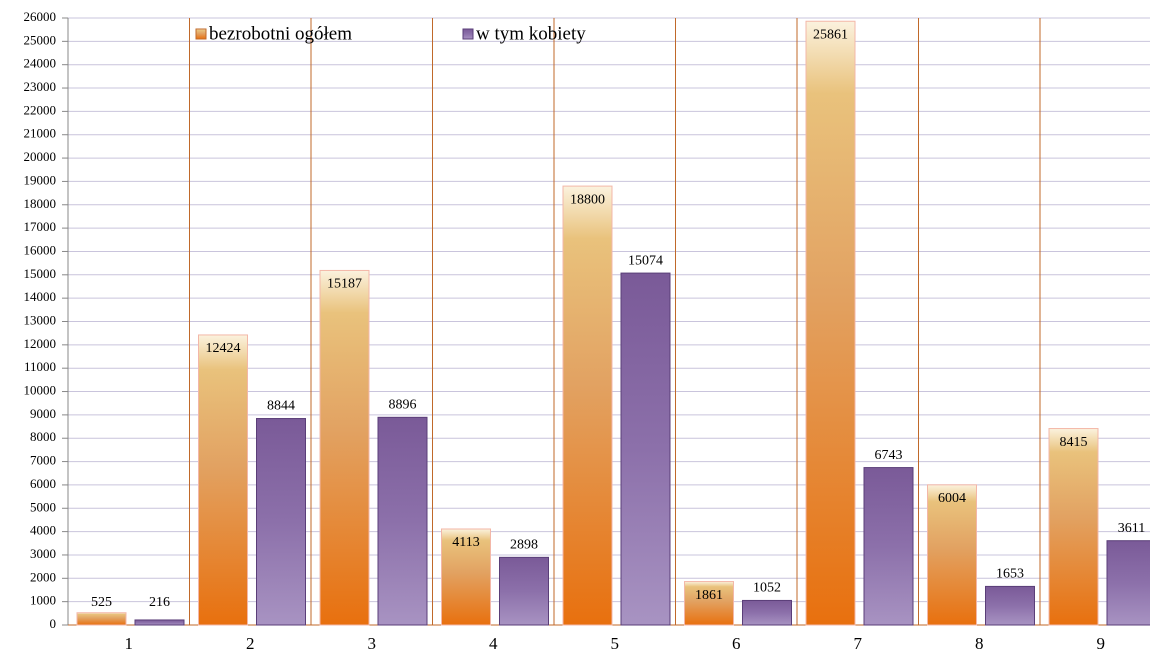 The width and height of the screenshot is (1150, 656). Describe the element at coordinates (43, 460) in the screenshot. I see `y-tick-label: 7000` at that location.